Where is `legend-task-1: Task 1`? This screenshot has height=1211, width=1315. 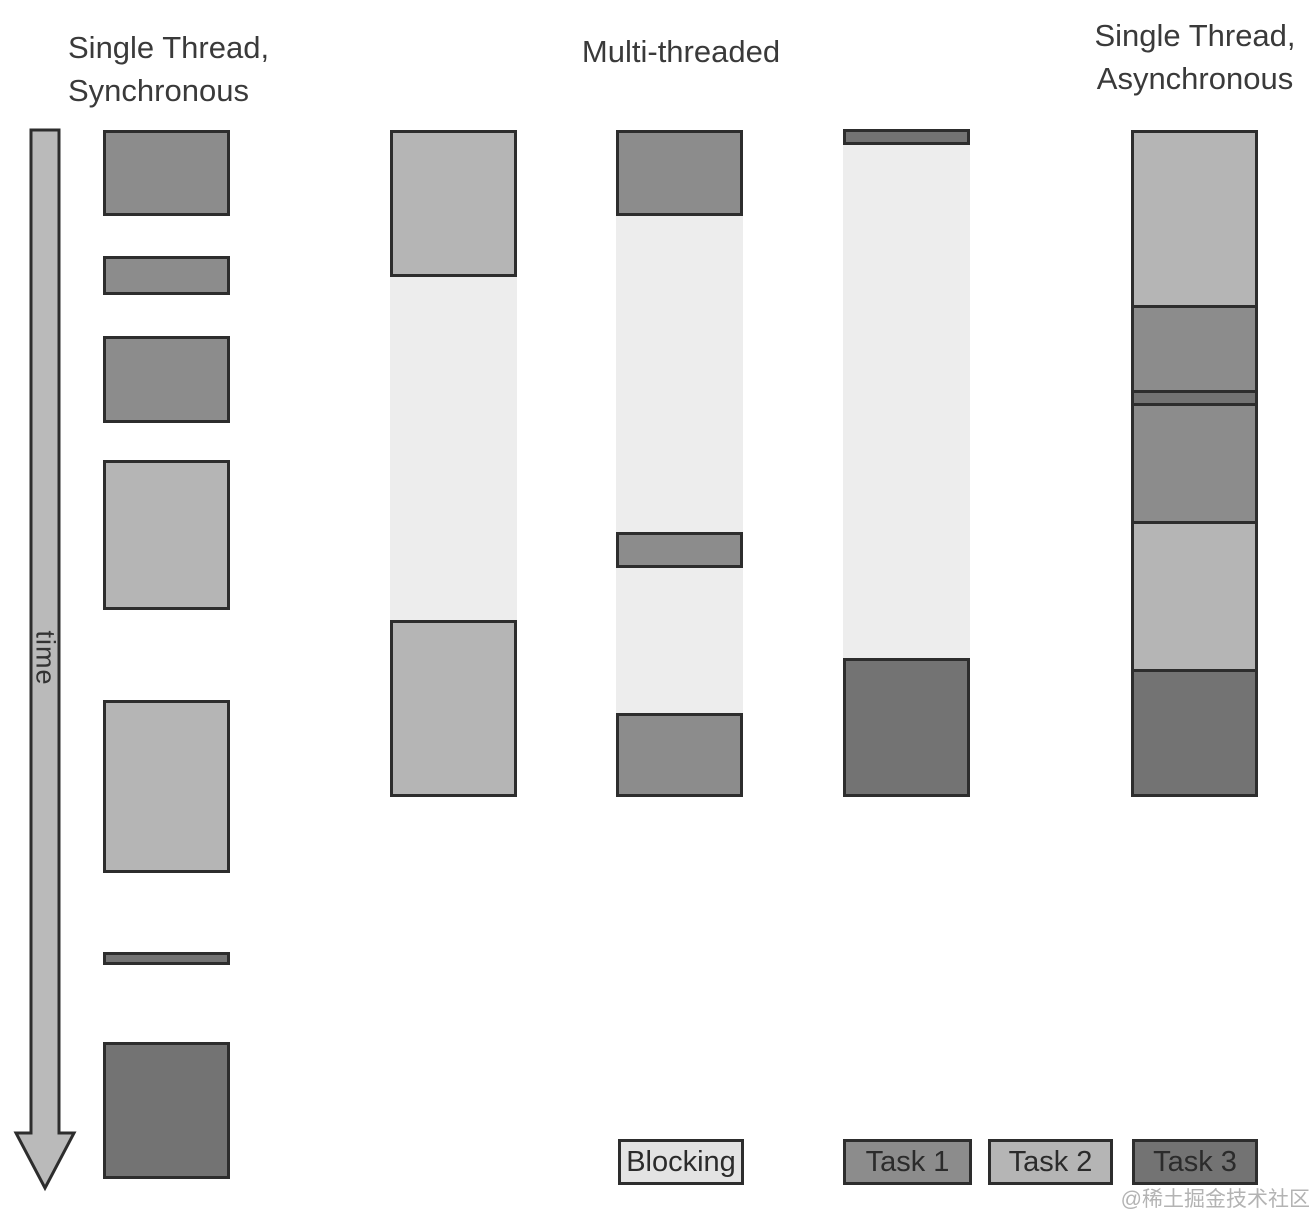 legend-task-1: Task 1 is located at coordinates (907, 1162).